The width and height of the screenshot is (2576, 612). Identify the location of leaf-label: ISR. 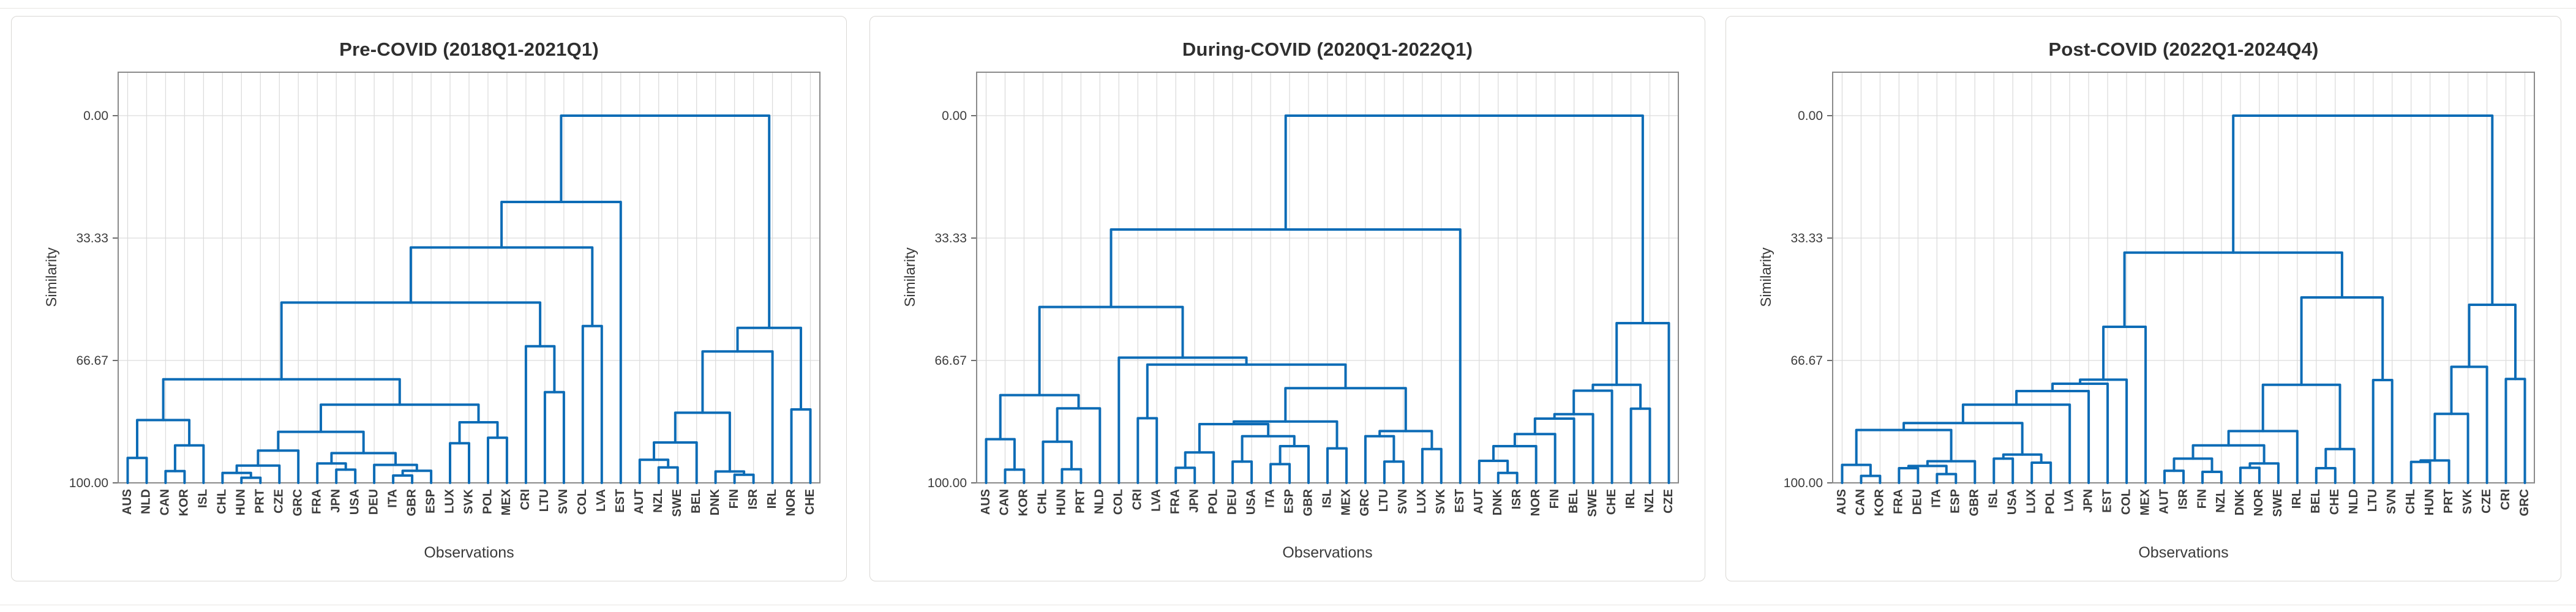
(2183, 498).